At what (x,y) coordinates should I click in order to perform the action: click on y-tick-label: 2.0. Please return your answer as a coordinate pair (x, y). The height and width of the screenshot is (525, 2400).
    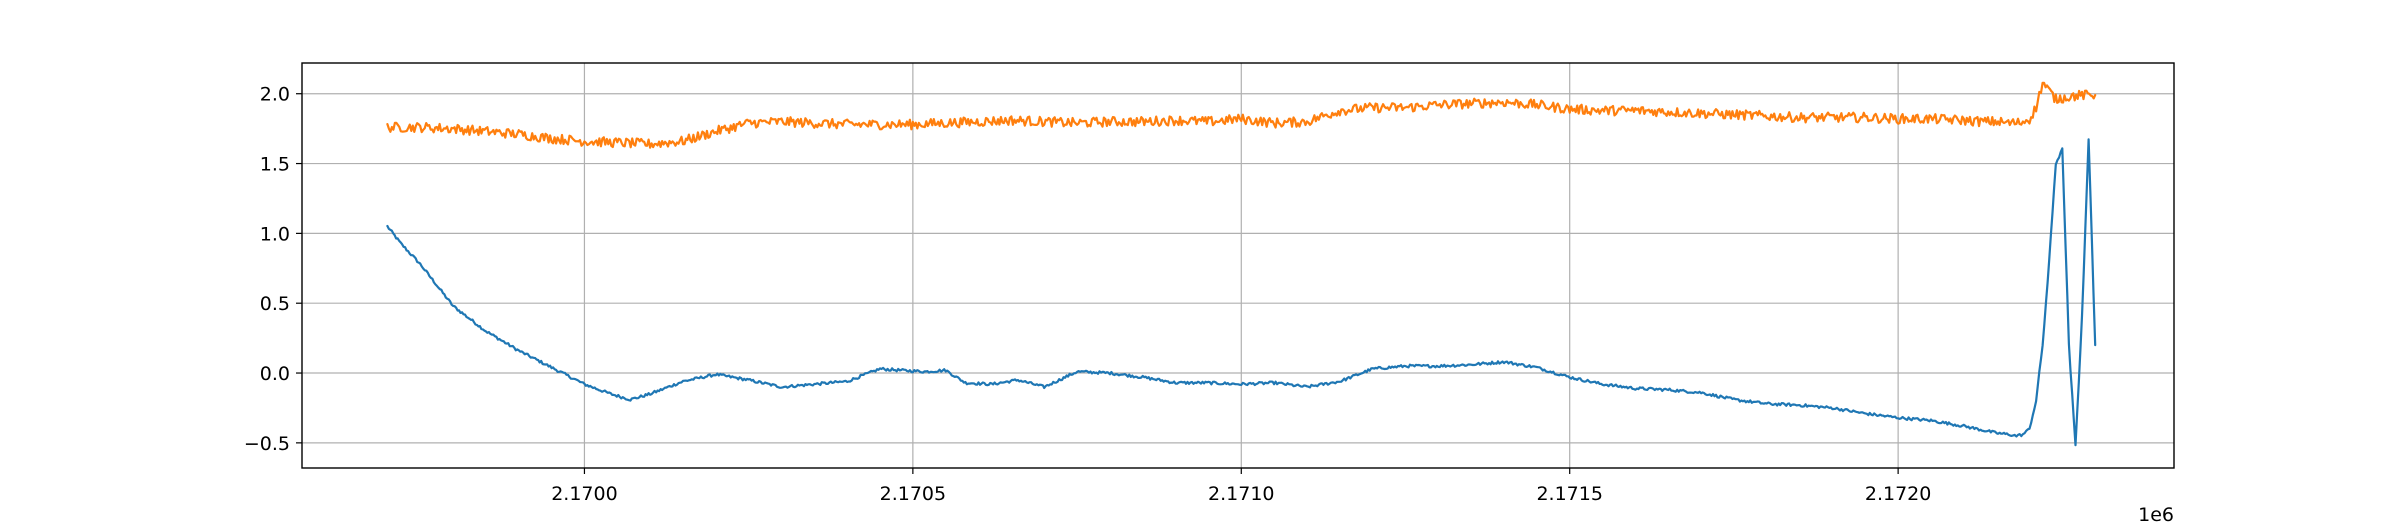
    Looking at the image, I should click on (275, 95).